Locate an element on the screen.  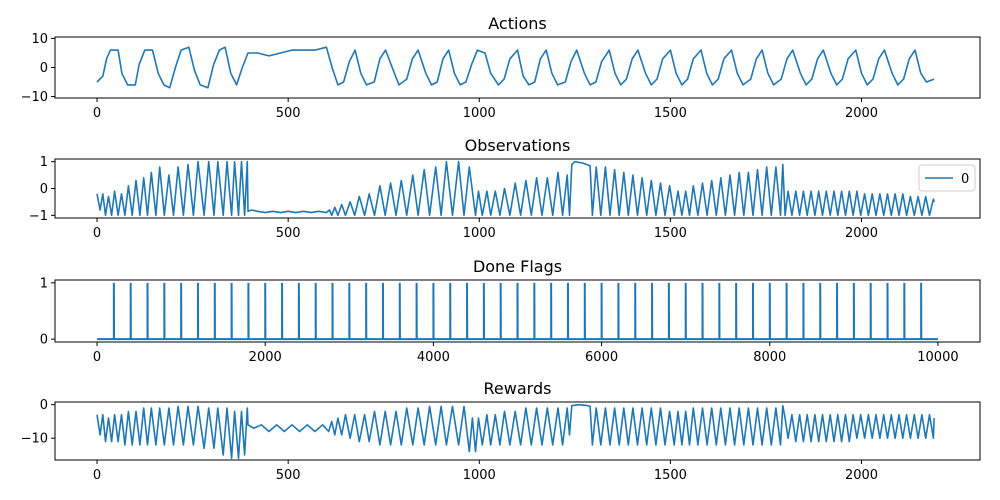
subplot-title: Rewards is located at coordinates (518, 388).